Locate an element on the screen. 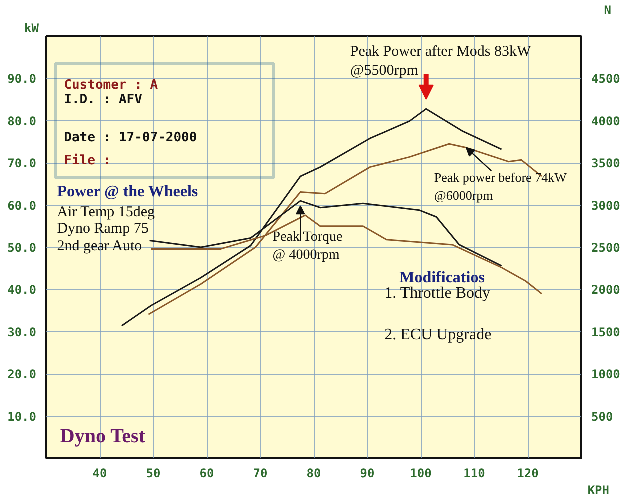 The width and height of the screenshot is (640, 498). x-tick-label: 50 is located at coordinates (153, 473).